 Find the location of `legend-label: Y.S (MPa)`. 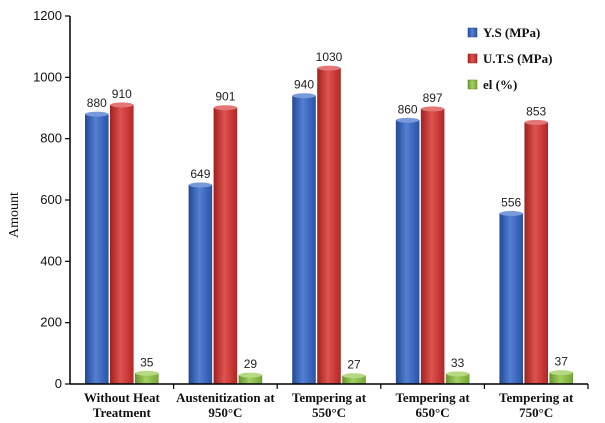

legend-label: Y.S (MPa) is located at coordinates (511, 32).